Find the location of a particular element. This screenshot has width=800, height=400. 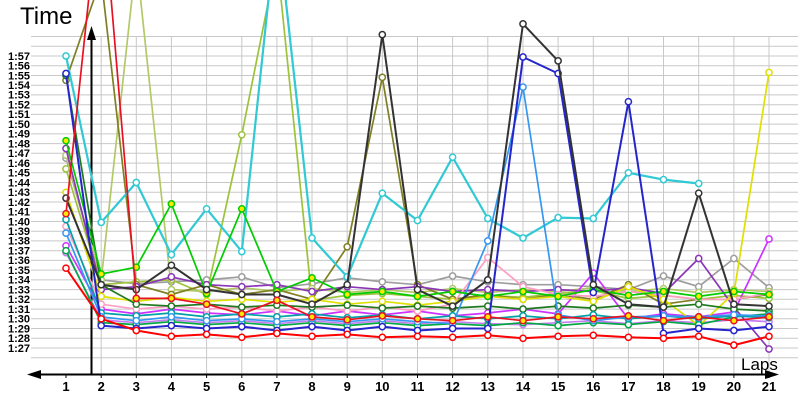

x-axis-title: Laps is located at coordinates (759, 364).